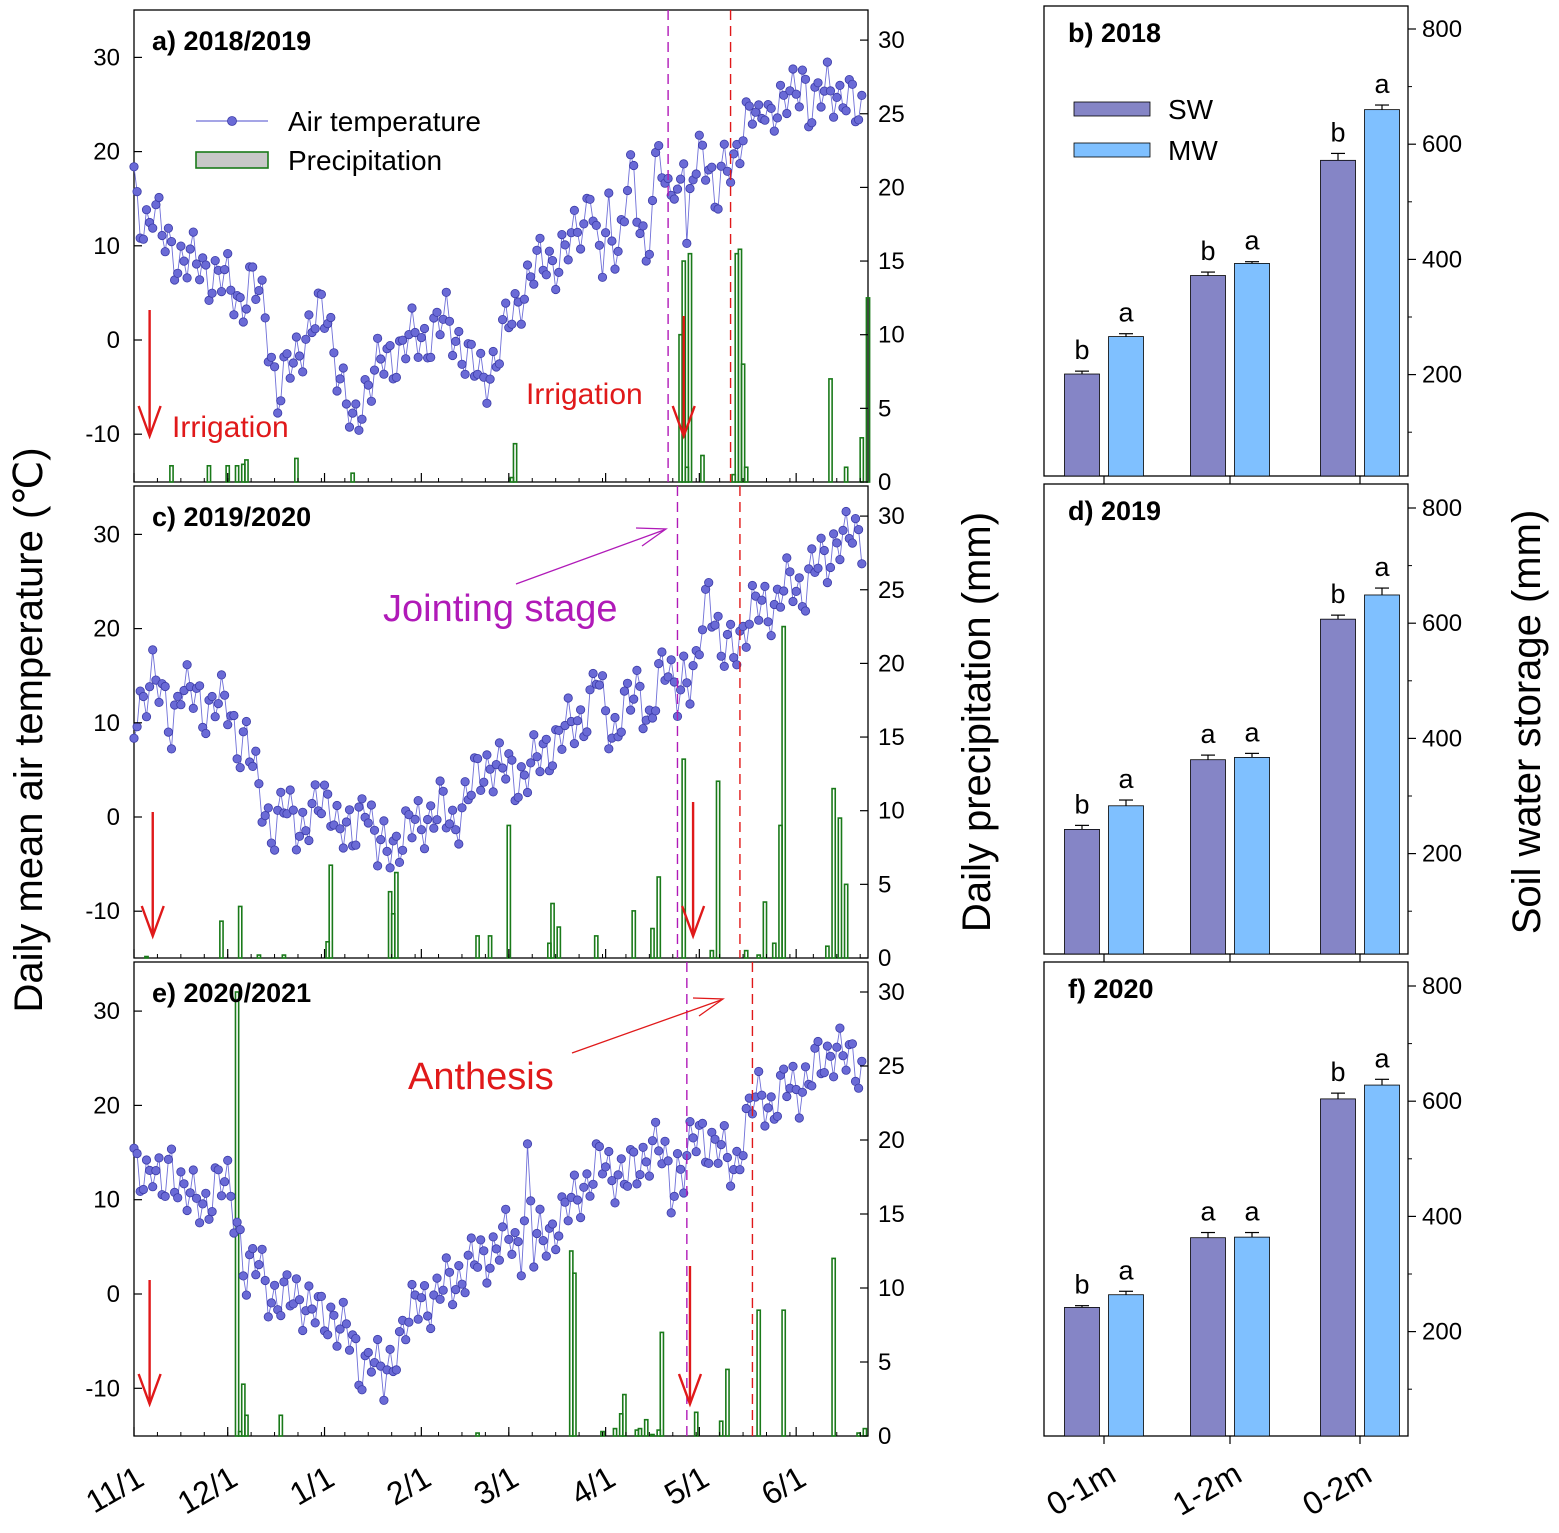 This screenshot has width=1559, height=1533. I want to click on legend-precip-swatch, so click(232, 160).